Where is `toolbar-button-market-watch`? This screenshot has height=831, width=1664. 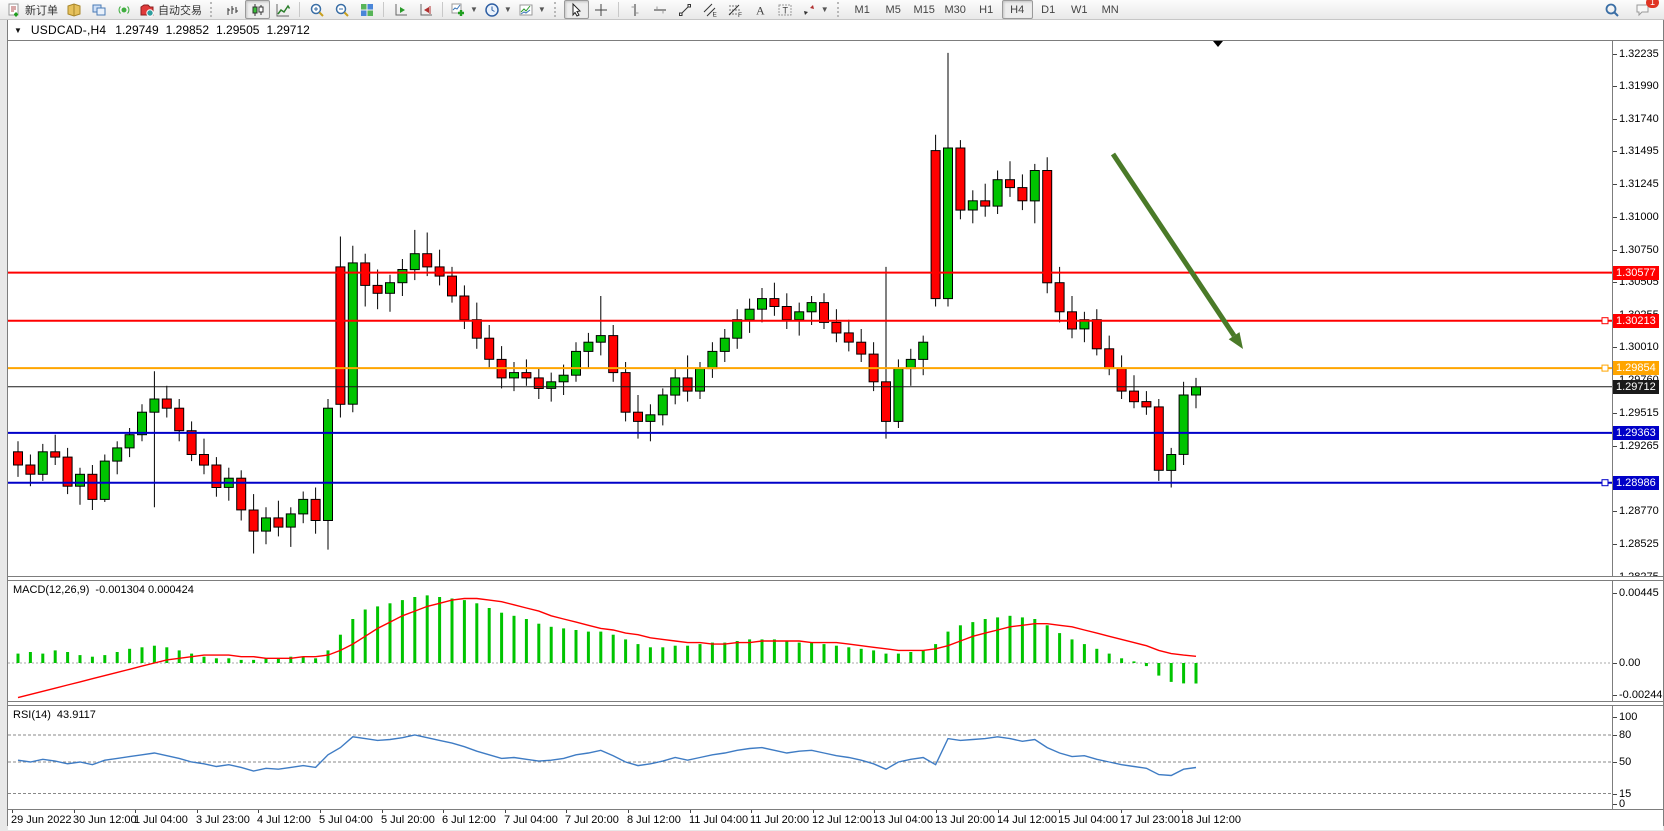
toolbar-button-market-watch is located at coordinates (73, 9).